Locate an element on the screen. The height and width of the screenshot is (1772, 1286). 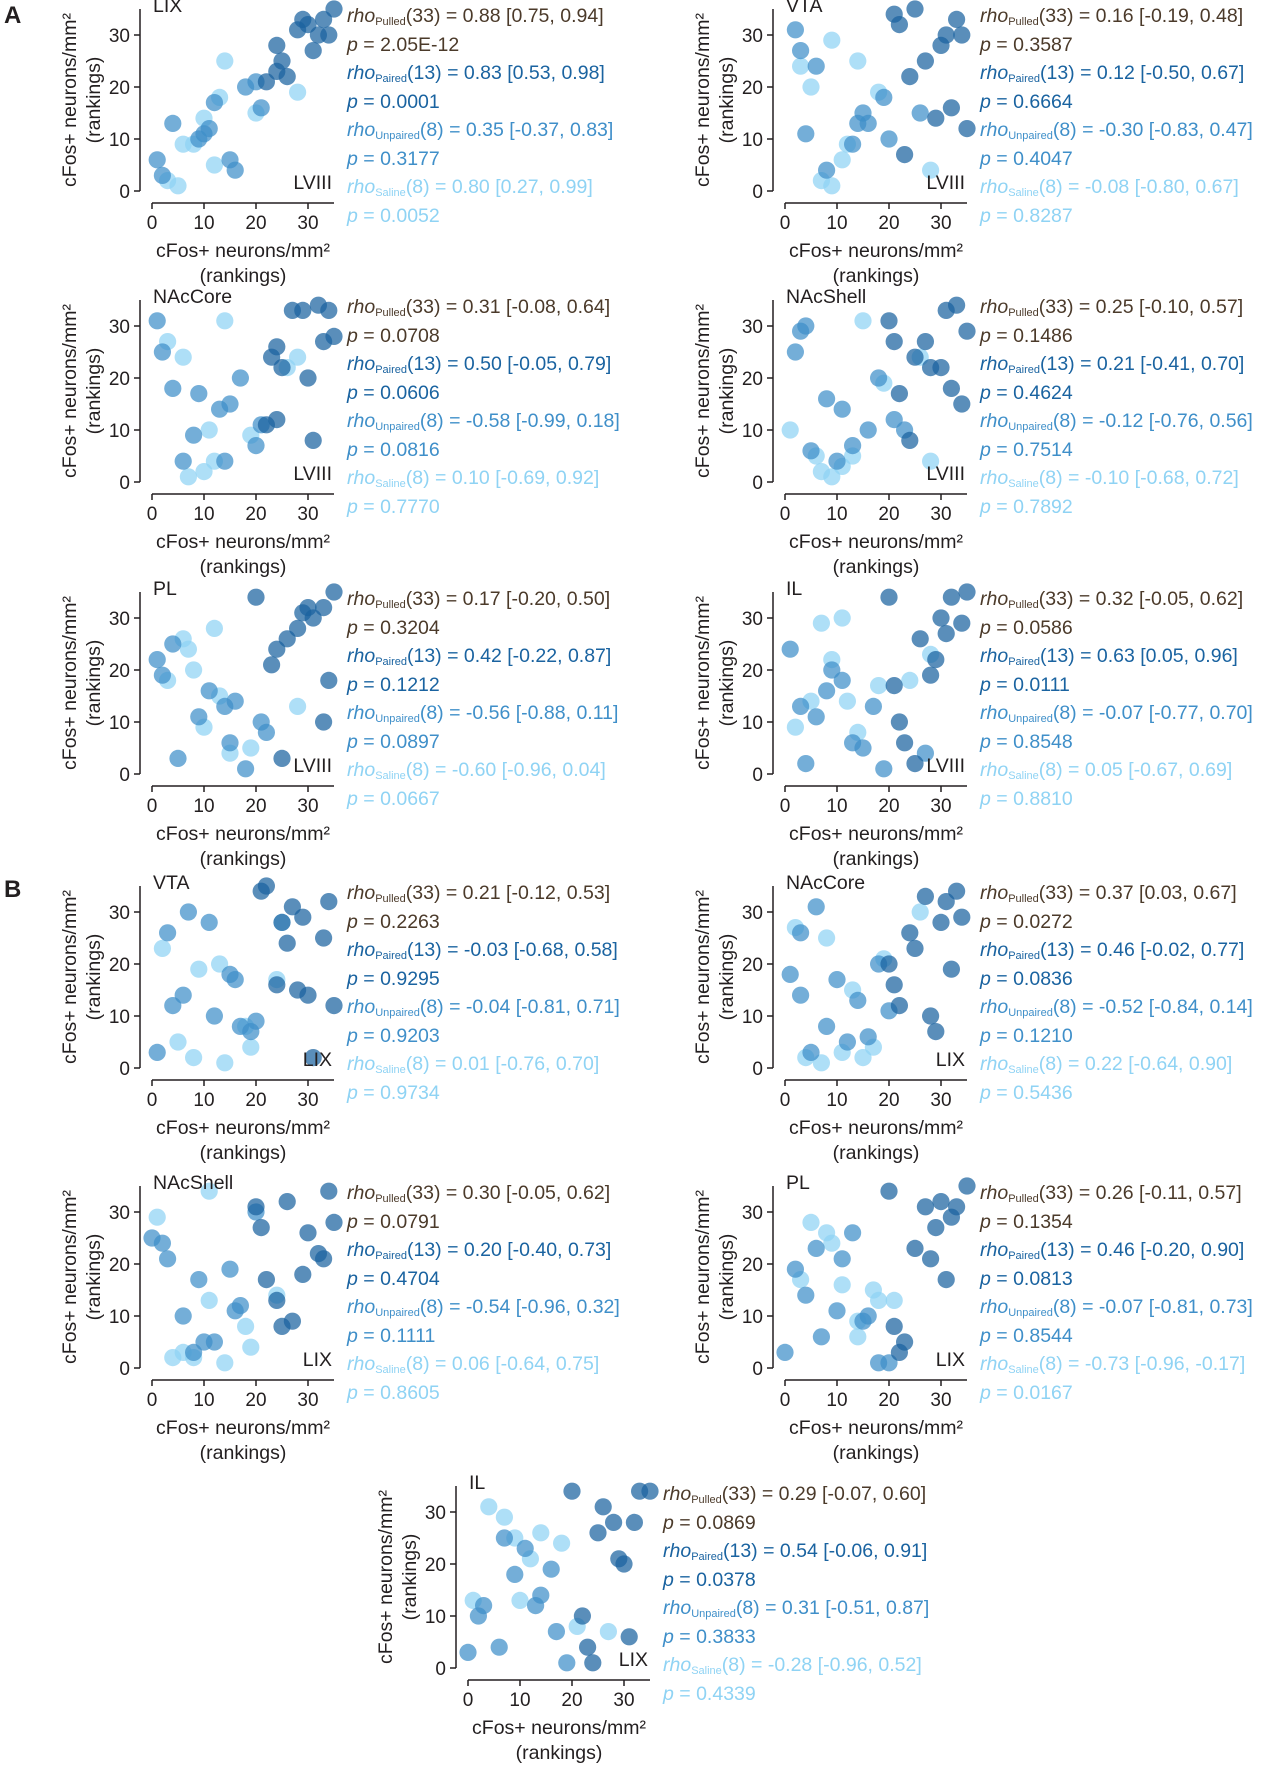
rho-saline: rhoSaline(8) = 0.05 [-0.67, 0.69] is located at coordinates (1106, 770).